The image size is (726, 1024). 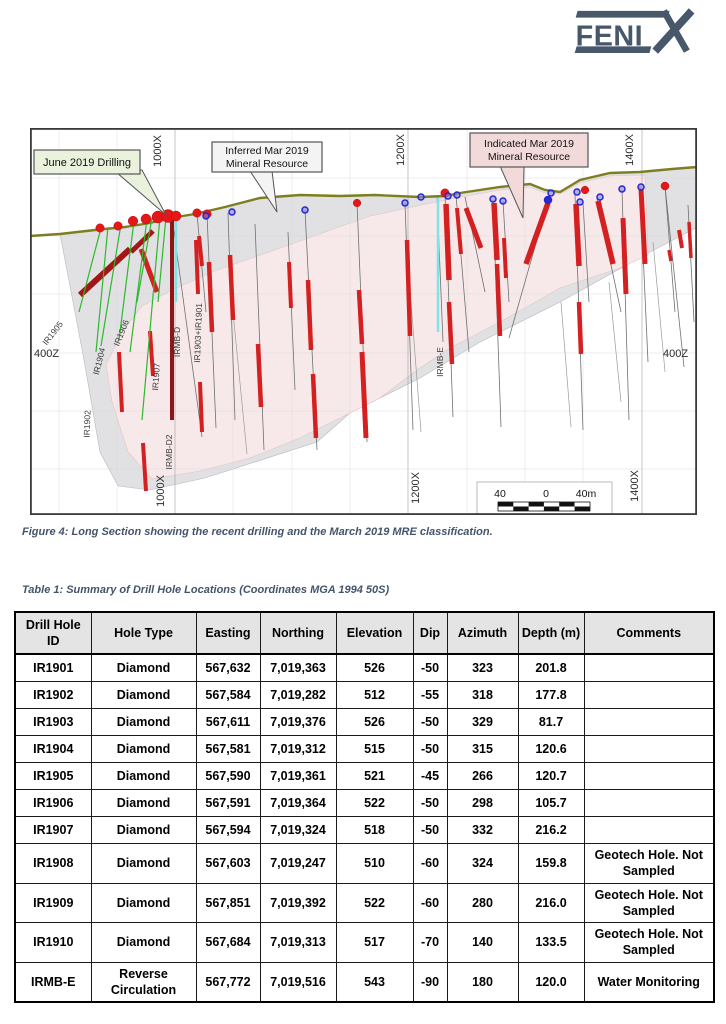 What do you see at coordinates (551, 667) in the screenshot?
I see `table-cell: 201.8` at bounding box center [551, 667].